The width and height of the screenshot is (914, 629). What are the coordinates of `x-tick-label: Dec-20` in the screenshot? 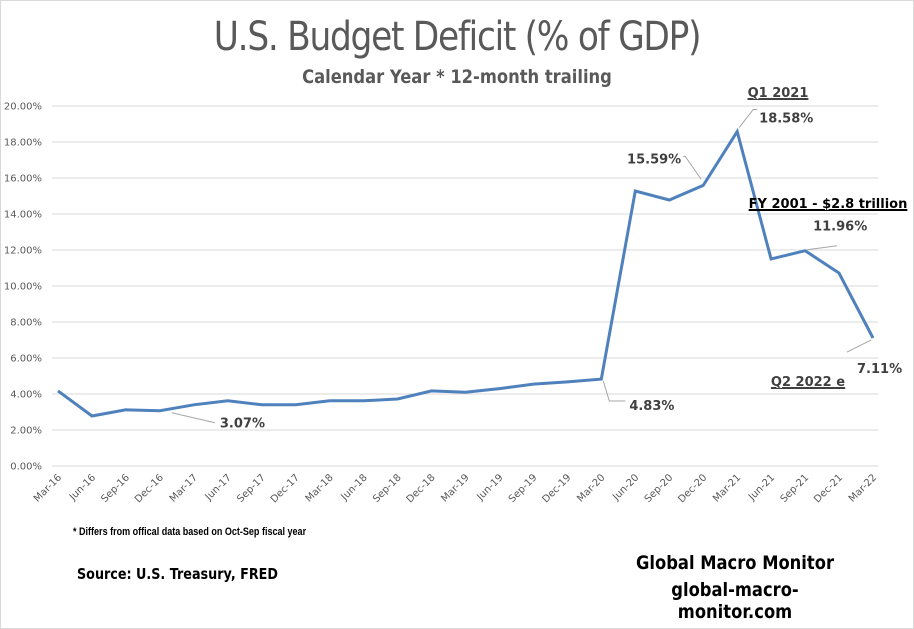 It's located at (692, 488).